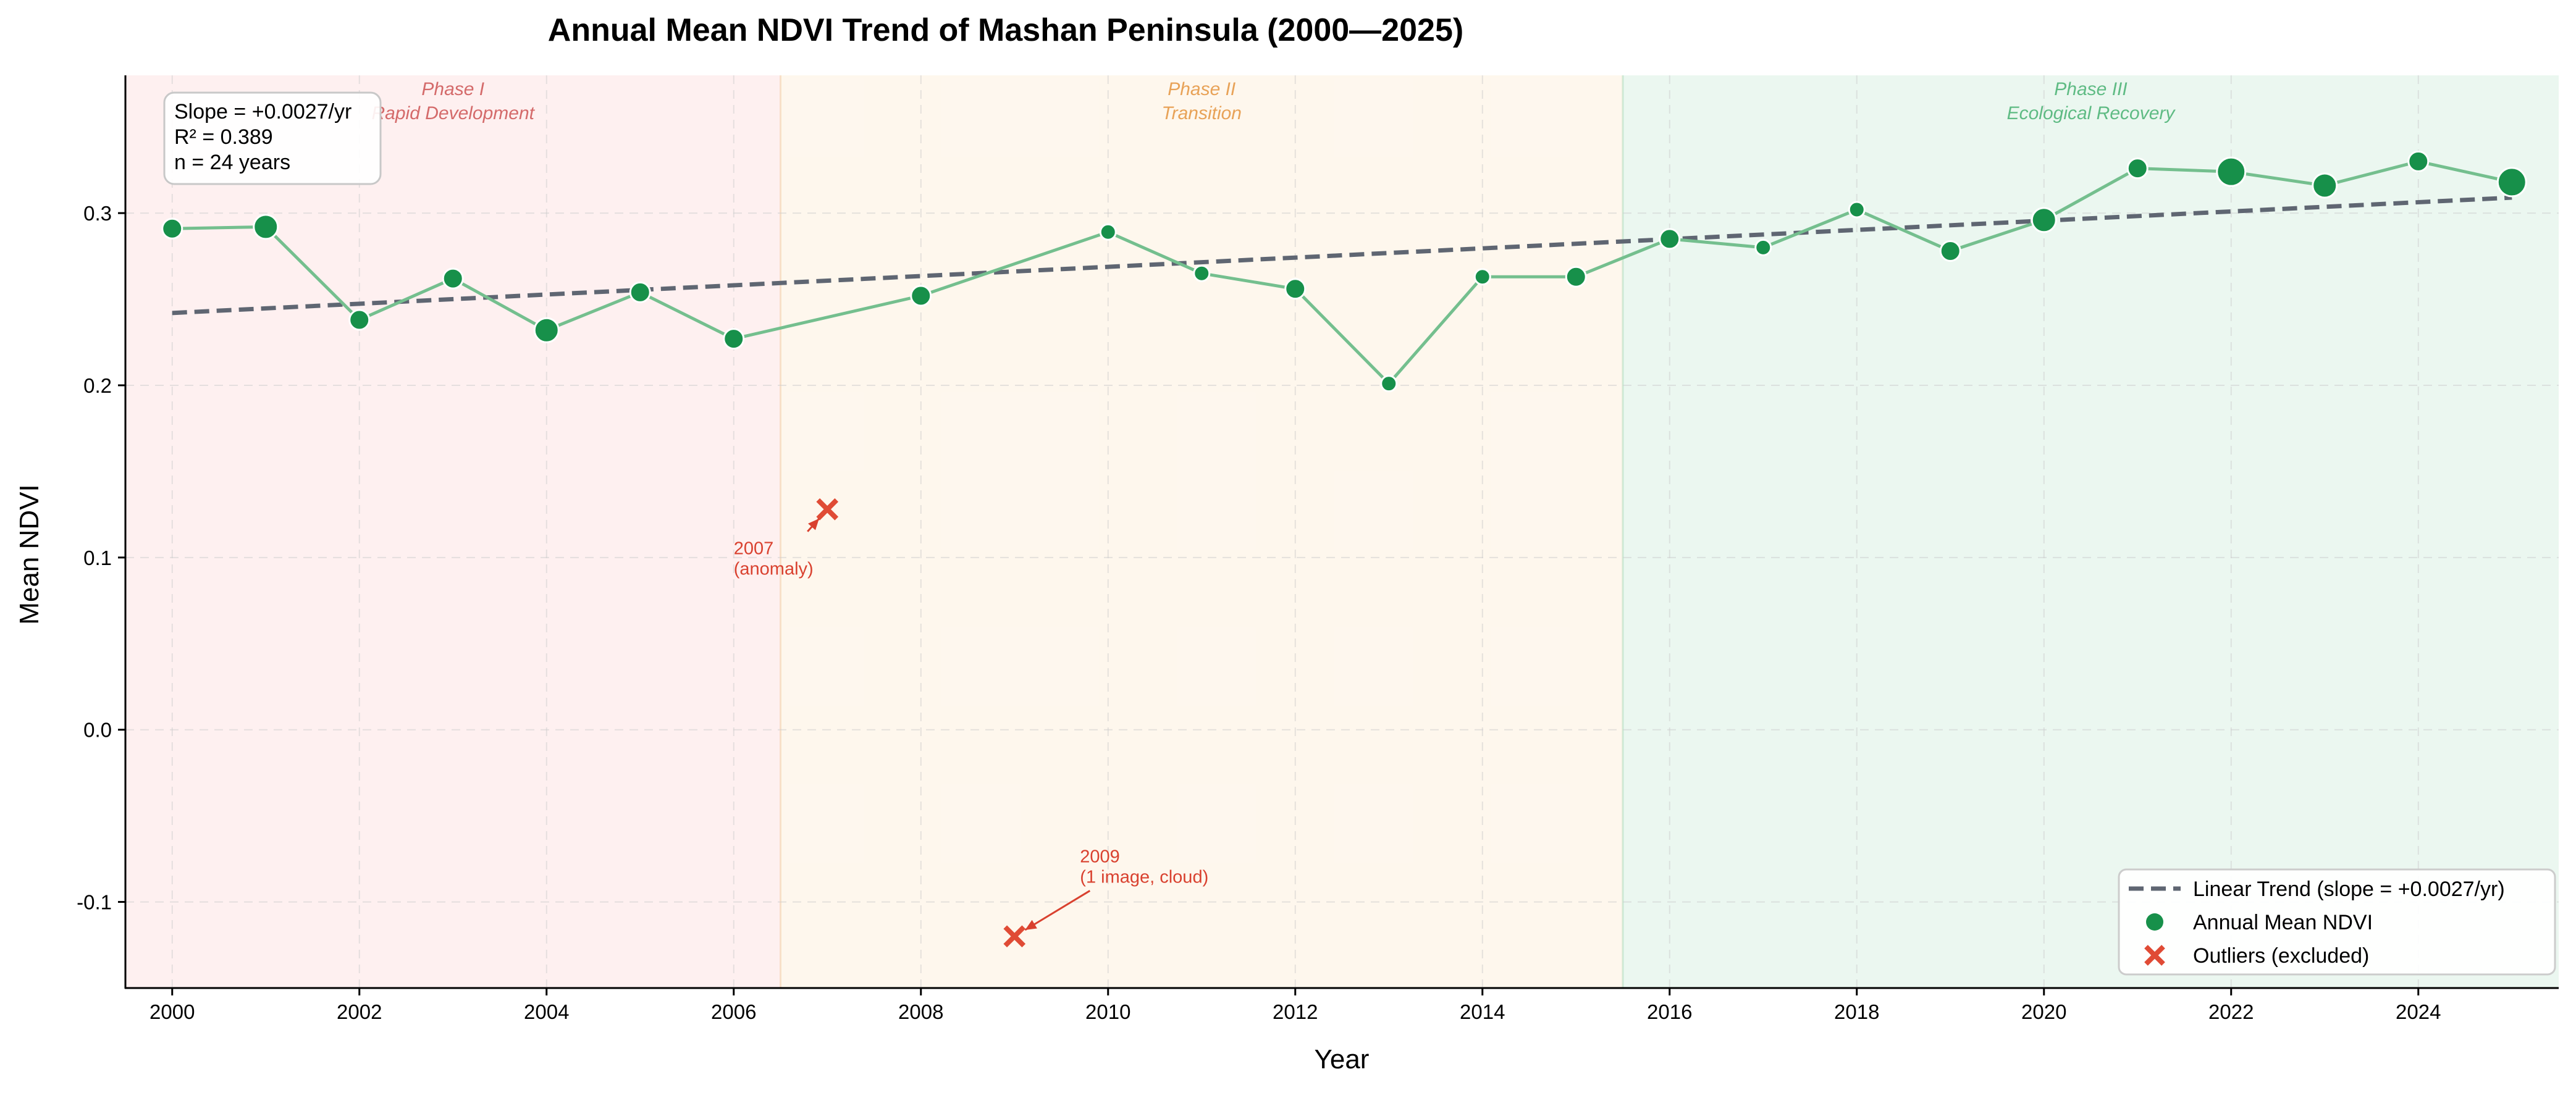 This screenshot has height=1093, width=2576. Describe the element at coordinates (1295, 289) in the screenshot. I see `ndvi-point-2012` at that location.